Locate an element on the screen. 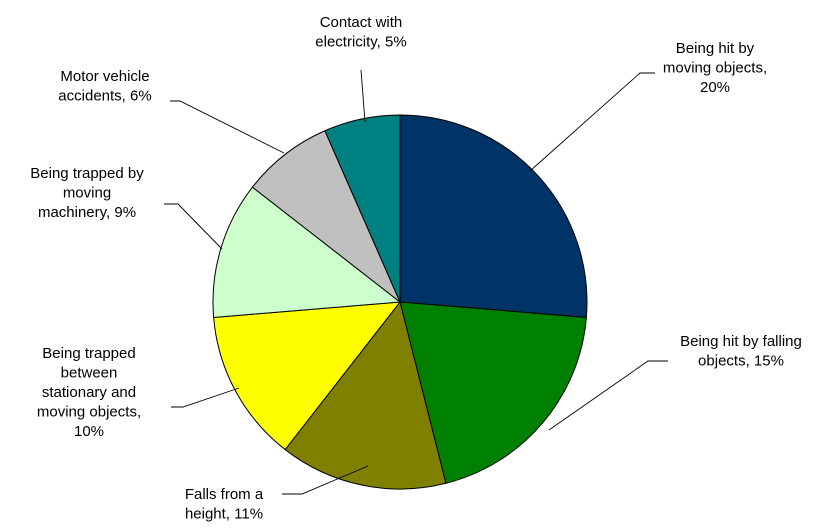 The width and height of the screenshot is (825, 530). data-label-line: Contact with is located at coordinates (361, 22).